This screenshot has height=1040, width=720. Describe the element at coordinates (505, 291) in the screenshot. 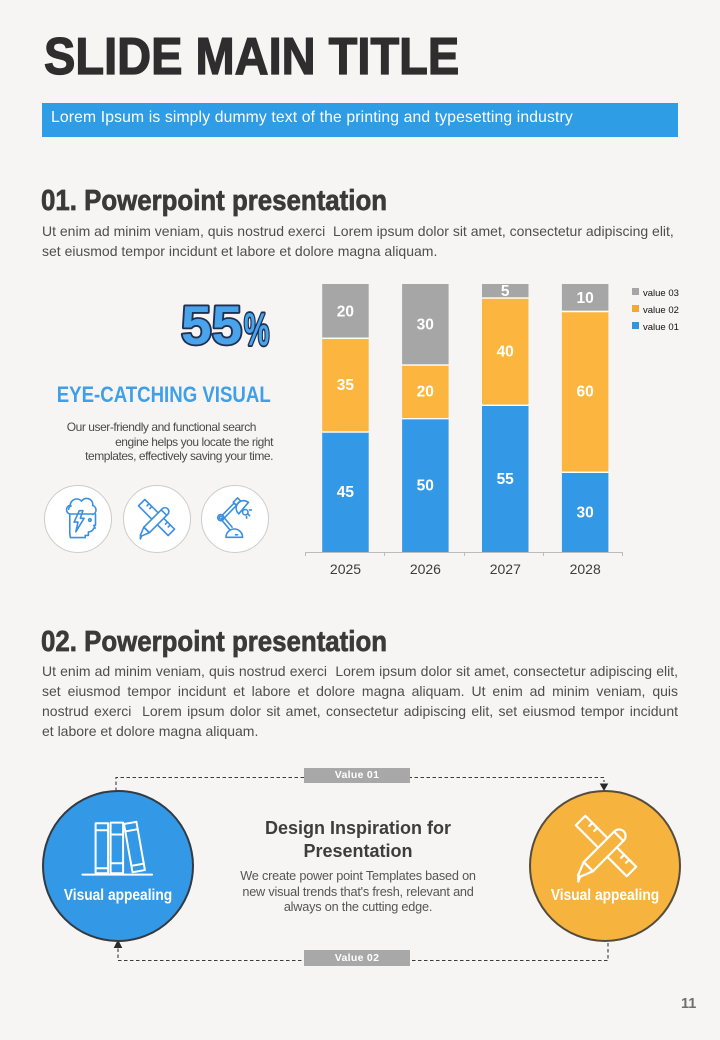

I see `svg-text: 5` at that location.